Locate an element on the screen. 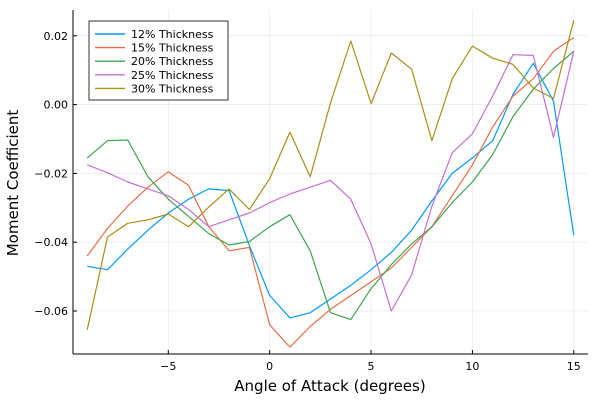 Image resolution: width=600 pixels, height=400 pixels. legend-label: 15% Thickness is located at coordinates (172, 48).